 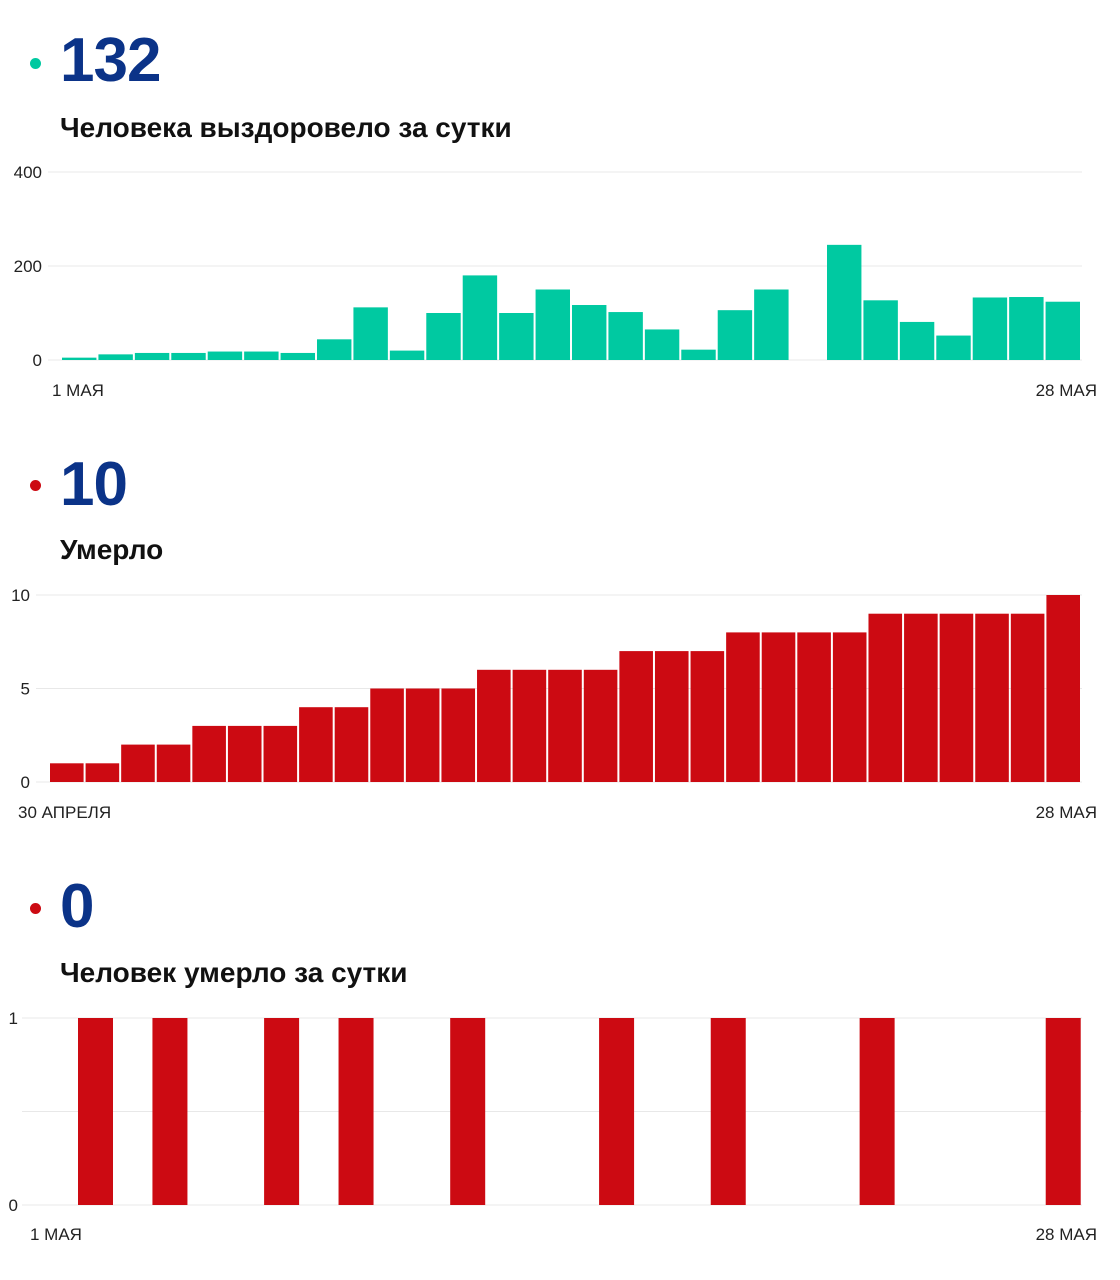 I want to click on recovered-number: 132, so click(x=110, y=60).